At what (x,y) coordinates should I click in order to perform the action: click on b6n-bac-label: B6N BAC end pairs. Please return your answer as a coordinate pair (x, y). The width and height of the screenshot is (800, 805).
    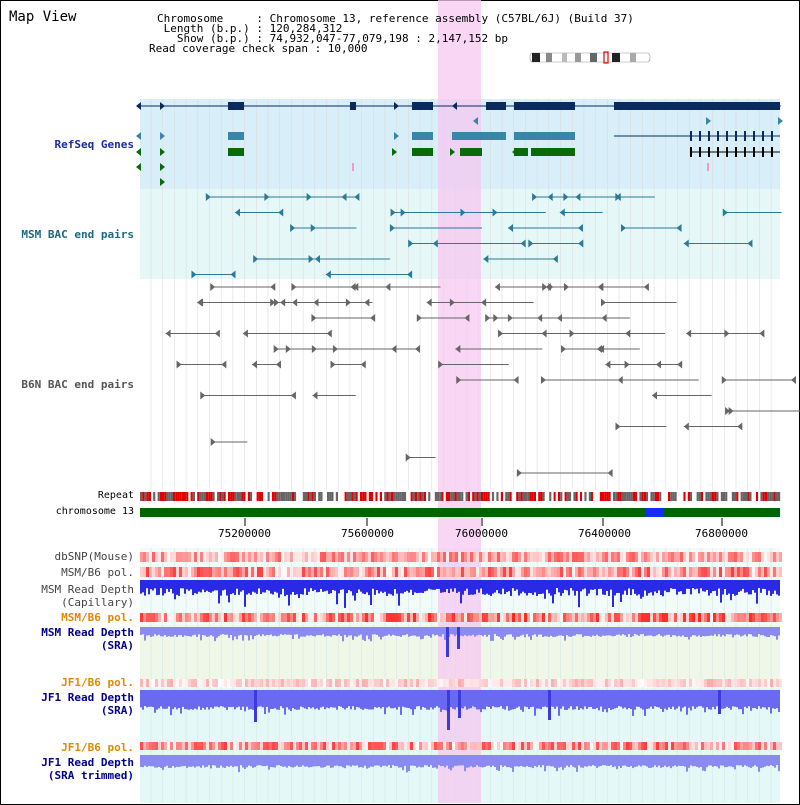
    Looking at the image, I should click on (77, 384).